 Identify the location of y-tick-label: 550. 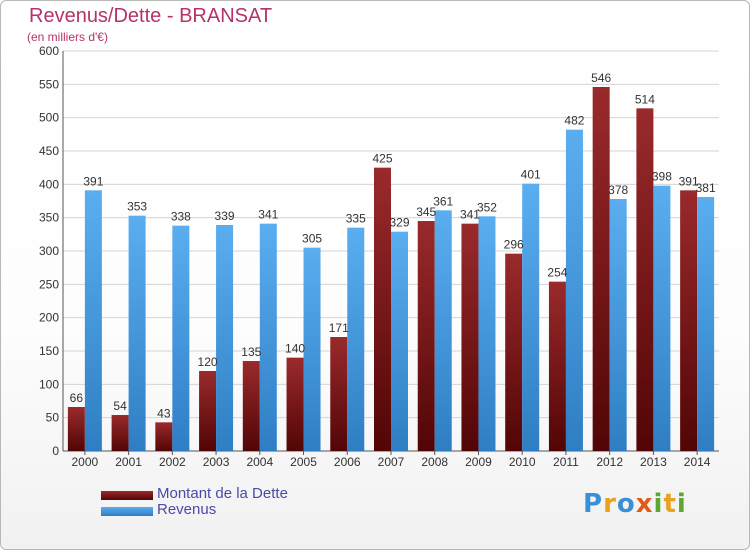
(49, 84).